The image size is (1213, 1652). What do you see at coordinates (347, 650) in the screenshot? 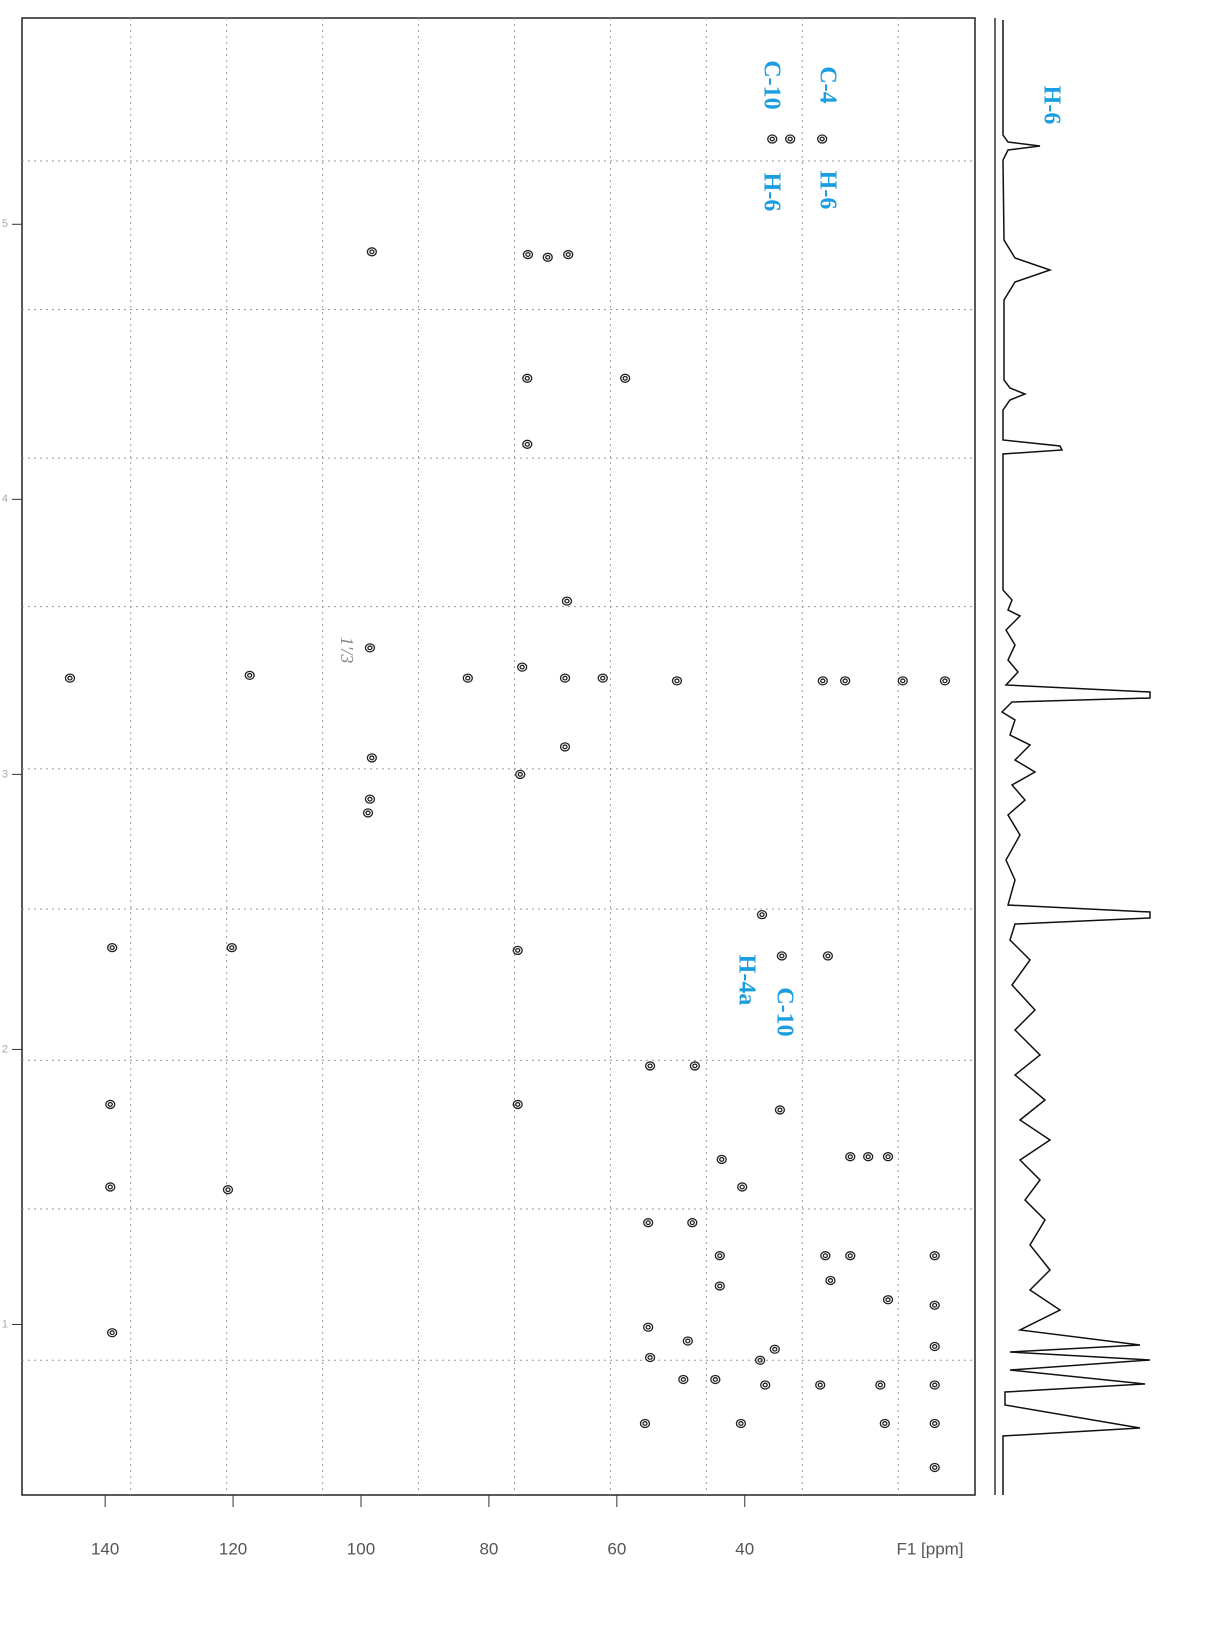
I see `annotation: 1'/3` at bounding box center [347, 650].